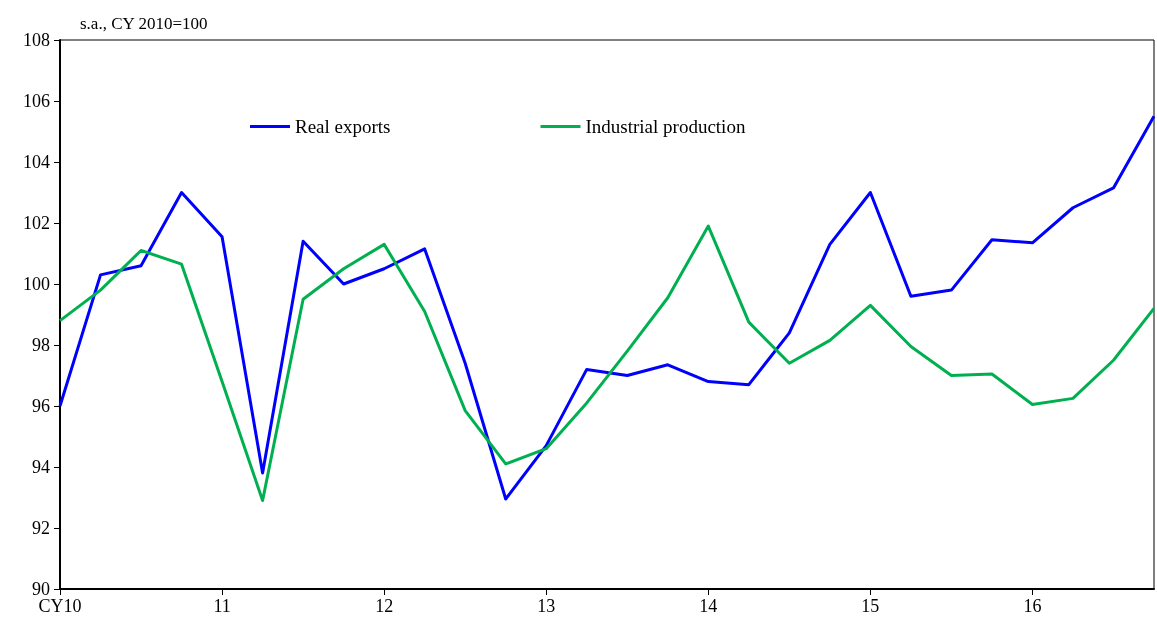 This screenshot has width=1157, height=624. Describe the element at coordinates (546, 606) in the screenshot. I see `x-tick-label: 13` at that location.